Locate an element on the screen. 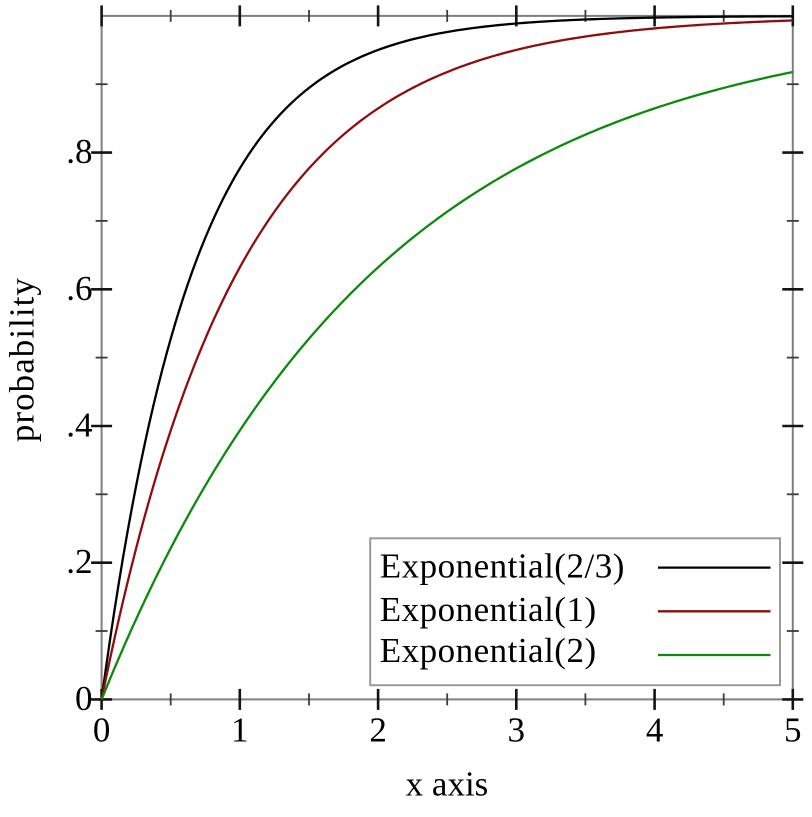  svg-text: .2 is located at coordinates (79, 561).